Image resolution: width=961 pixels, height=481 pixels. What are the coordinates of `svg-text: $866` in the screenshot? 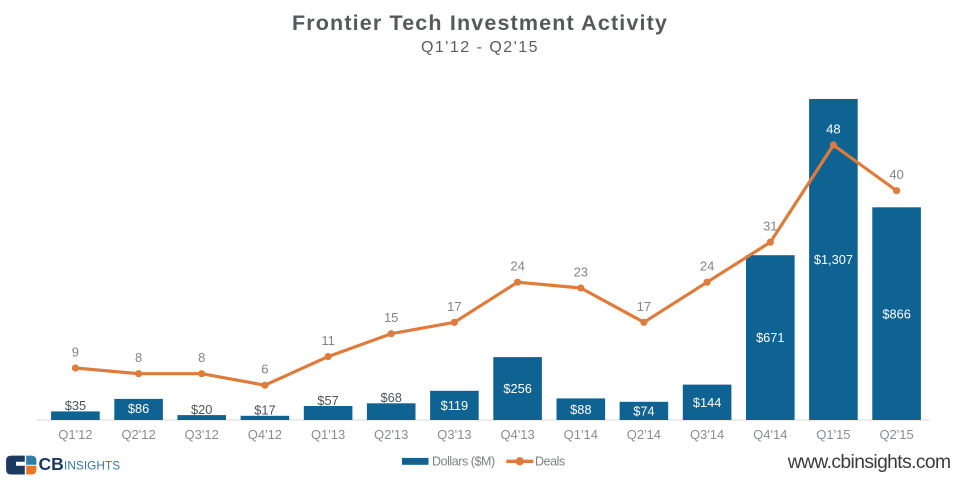 It's located at (896, 313).